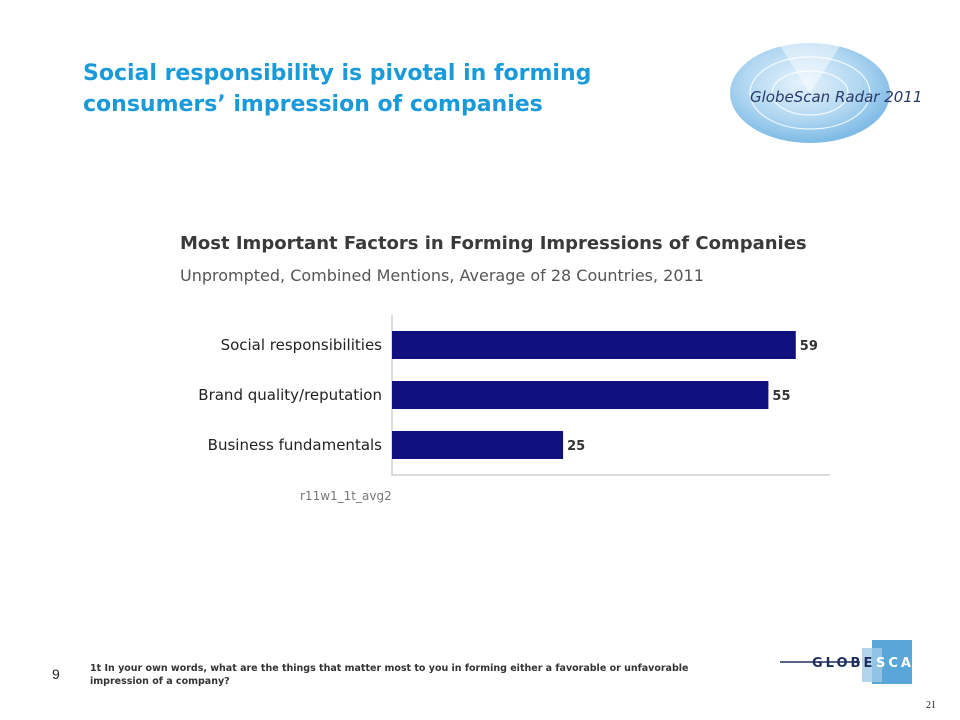 The width and height of the screenshot is (960, 720). I want to click on slide-counter: 21, so click(931, 705).